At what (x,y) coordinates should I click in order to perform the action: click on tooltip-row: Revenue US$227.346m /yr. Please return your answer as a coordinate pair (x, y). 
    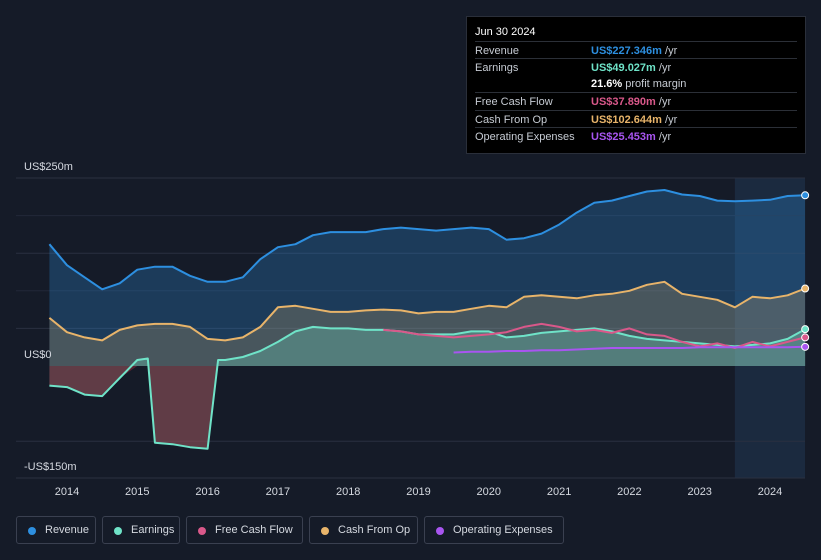
    Looking at the image, I should click on (636, 50).